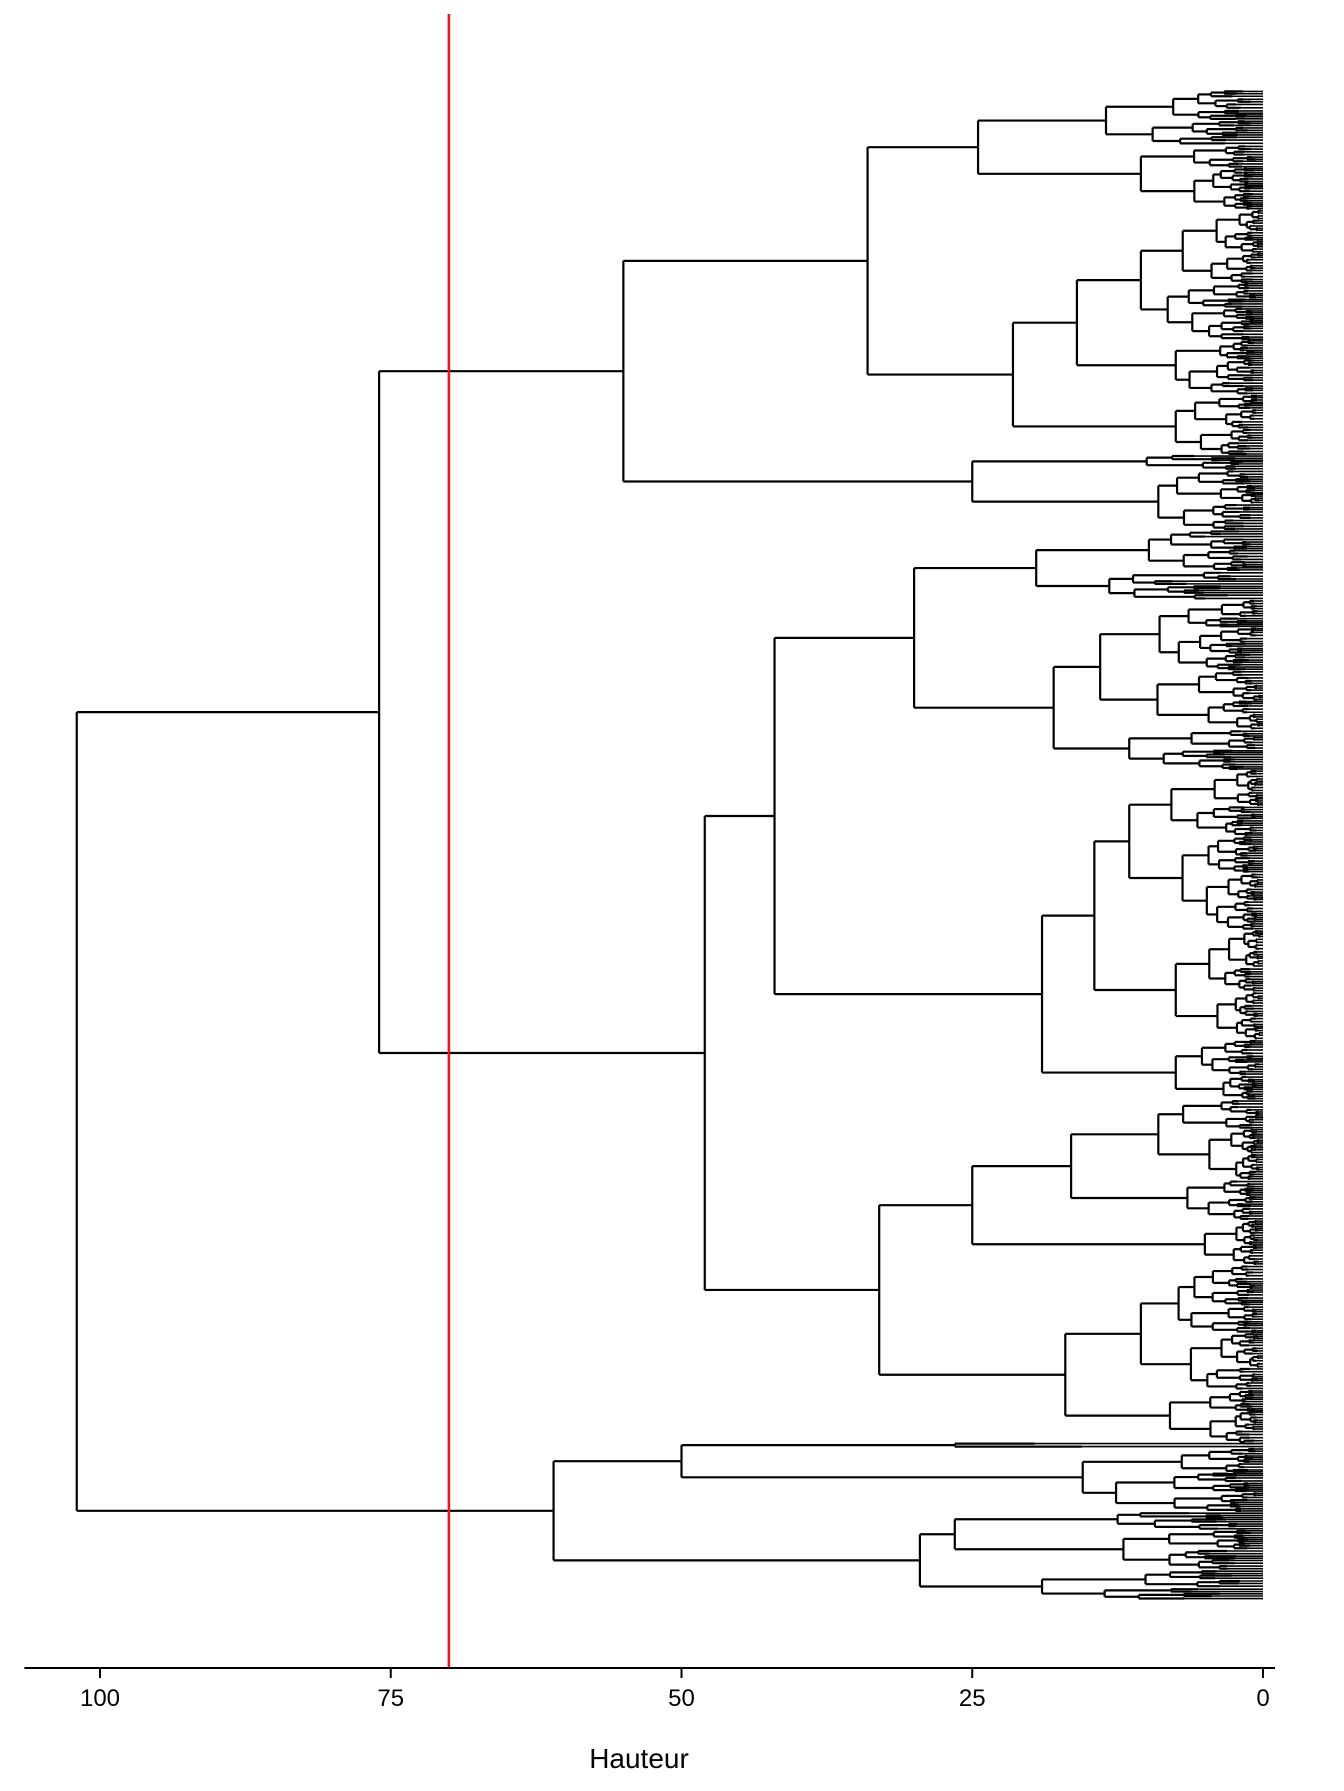  What do you see at coordinates (390, 1698) in the screenshot?
I see `x-tick-label: 75` at bounding box center [390, 1698].